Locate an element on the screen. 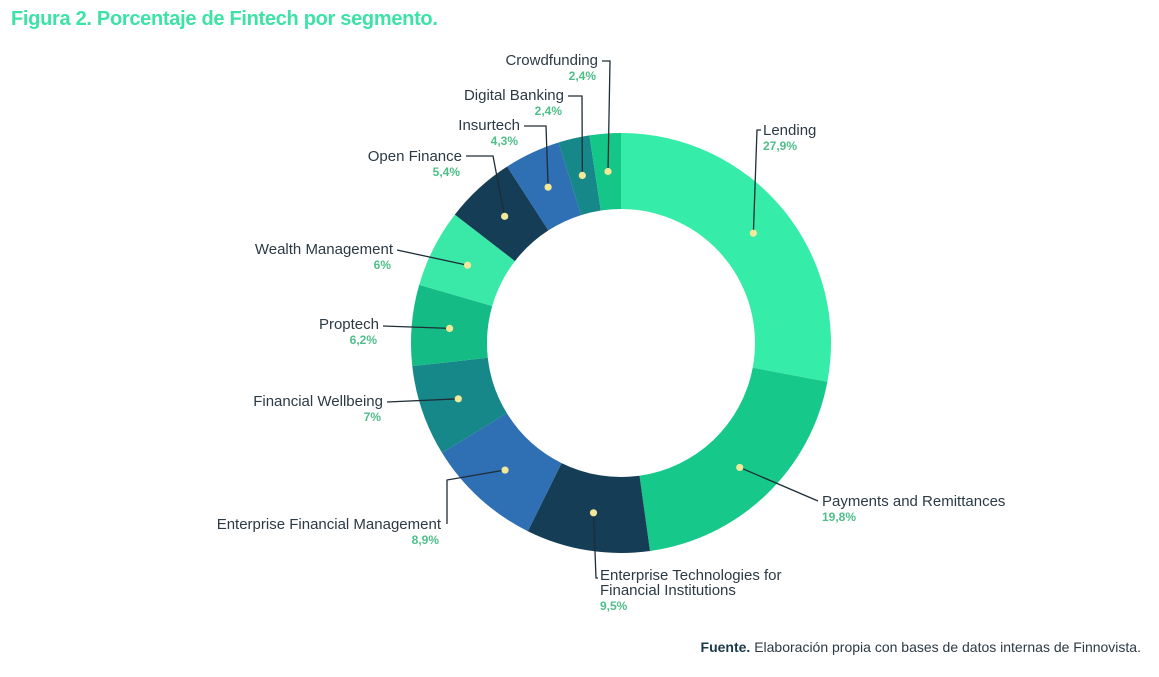  marker-dot-enterprise-fm is located at coordinates (505, 470).